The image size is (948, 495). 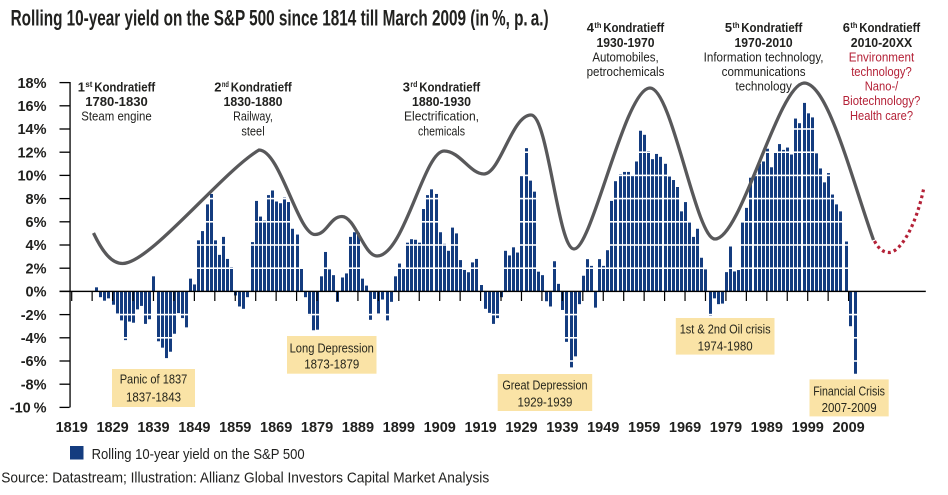 What do you see at coordinates (882, 86) in the screenshot?
I see `svg-text: Nano-/` at bounding box center [882, 86].